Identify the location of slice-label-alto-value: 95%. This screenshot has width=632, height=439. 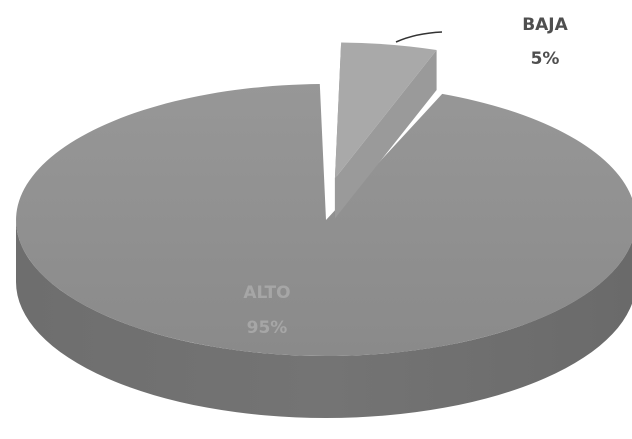
(267, 328).